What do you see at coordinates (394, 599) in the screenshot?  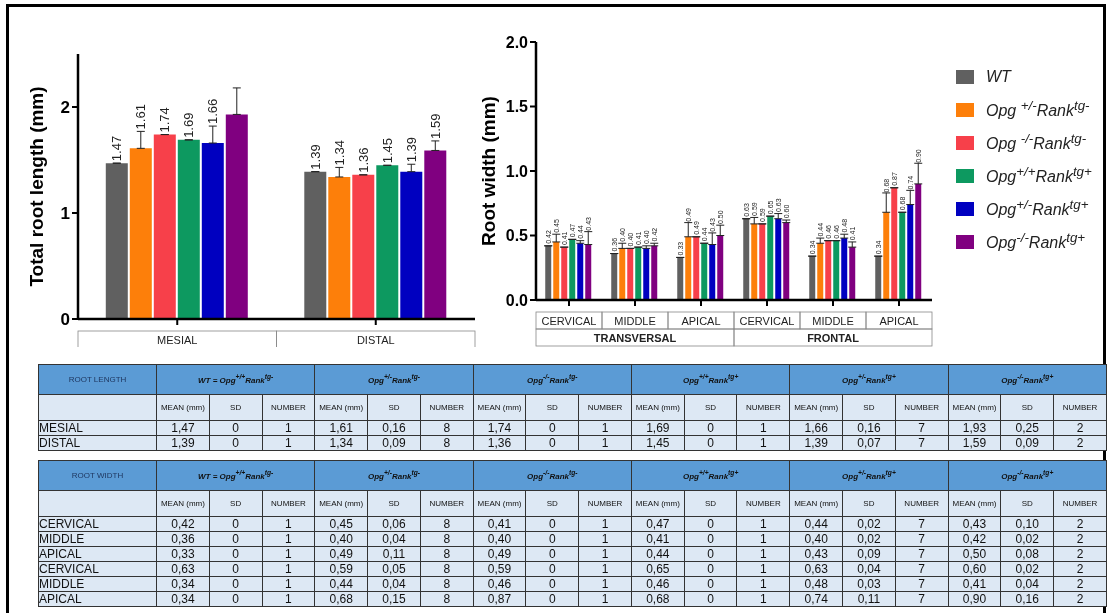 I see `text: 0,15` at bounding box center [394, 599].